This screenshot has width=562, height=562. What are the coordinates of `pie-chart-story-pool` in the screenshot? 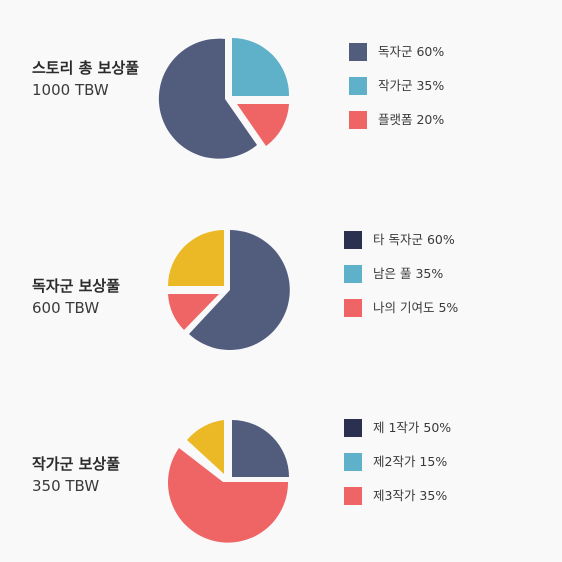 It's located at (224, 98).